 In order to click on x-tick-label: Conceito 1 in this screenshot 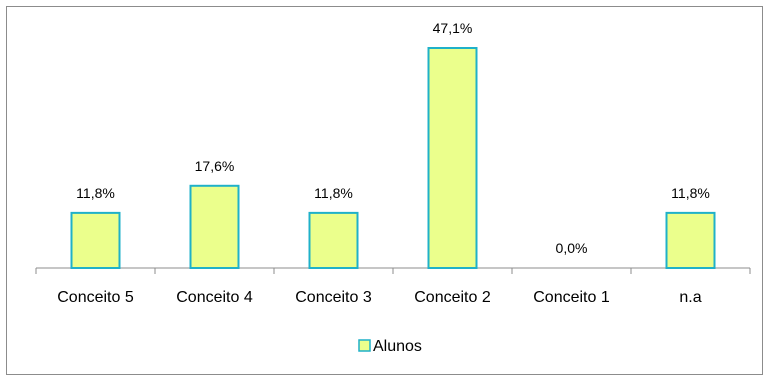, I will do `click(571, 297)`.